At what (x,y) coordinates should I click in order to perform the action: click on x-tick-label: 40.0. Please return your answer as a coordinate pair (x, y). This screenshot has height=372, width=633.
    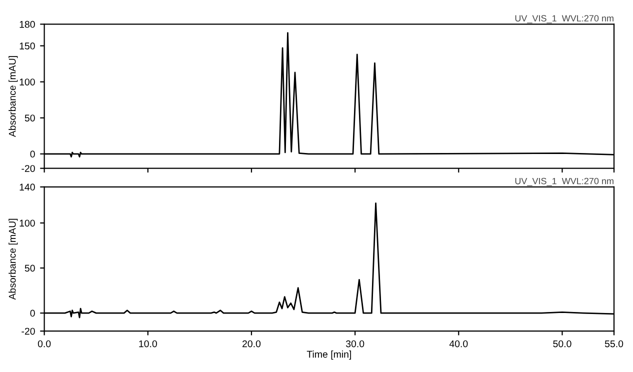
    Looking at the image, I should click on (458, 344).